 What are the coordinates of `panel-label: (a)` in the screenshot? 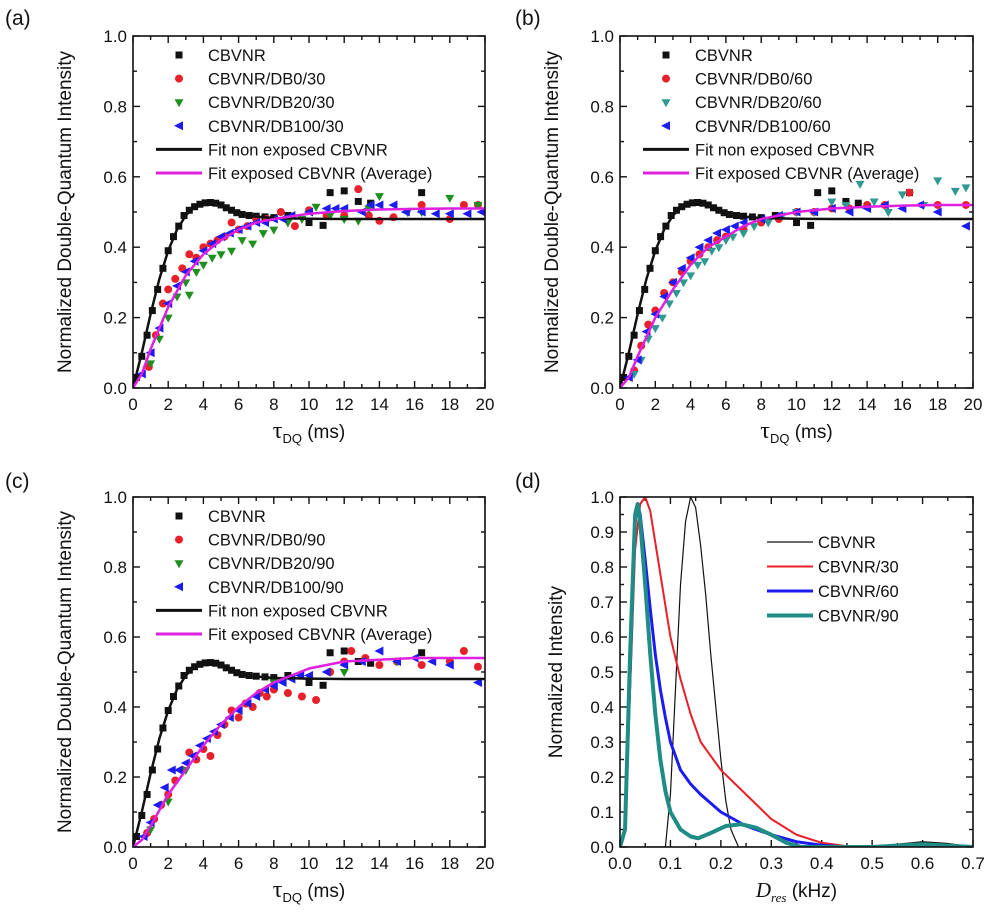 It's located at (18, 18).